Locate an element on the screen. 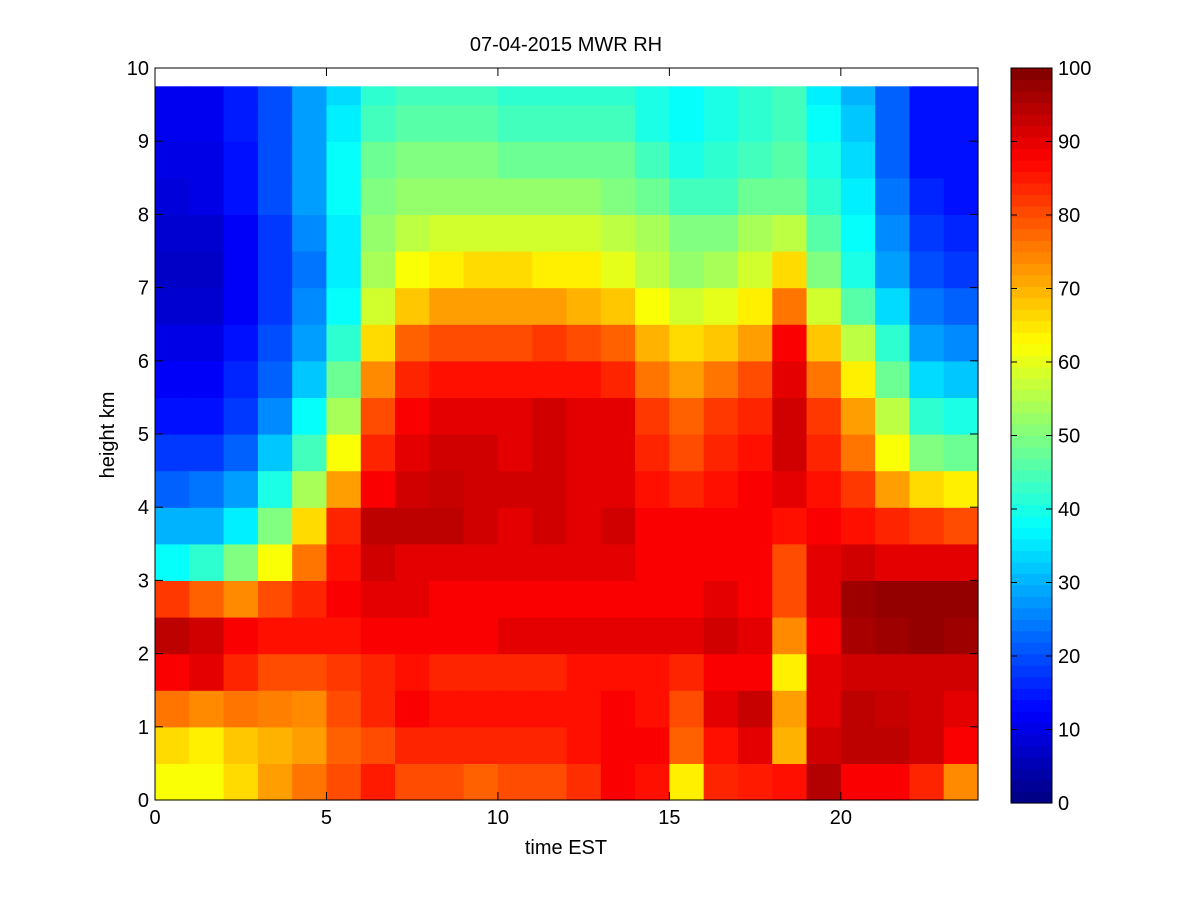 This screenshot has width=1200, height=900. colorbar-tick-label: 0 is located at coordinates (1063, 804).